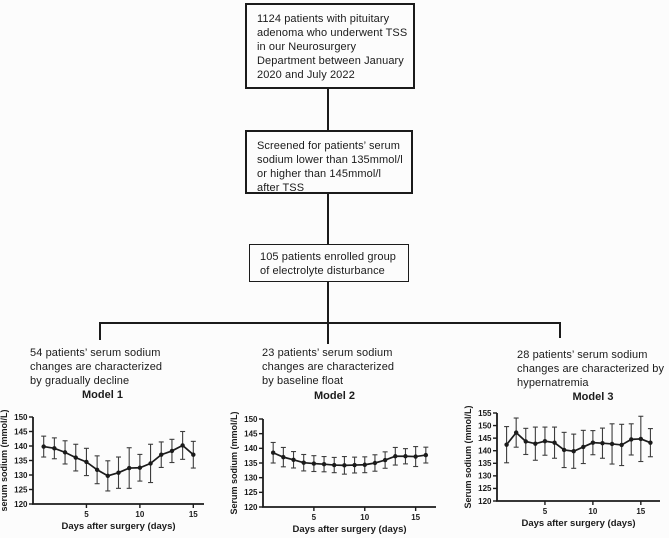 The image size is (669, 538). What do you see at coordinates (4, 460) in the screenshot?
I see `svg-text: serum sodium (mmol/L)` at bounding box center [4, 460].